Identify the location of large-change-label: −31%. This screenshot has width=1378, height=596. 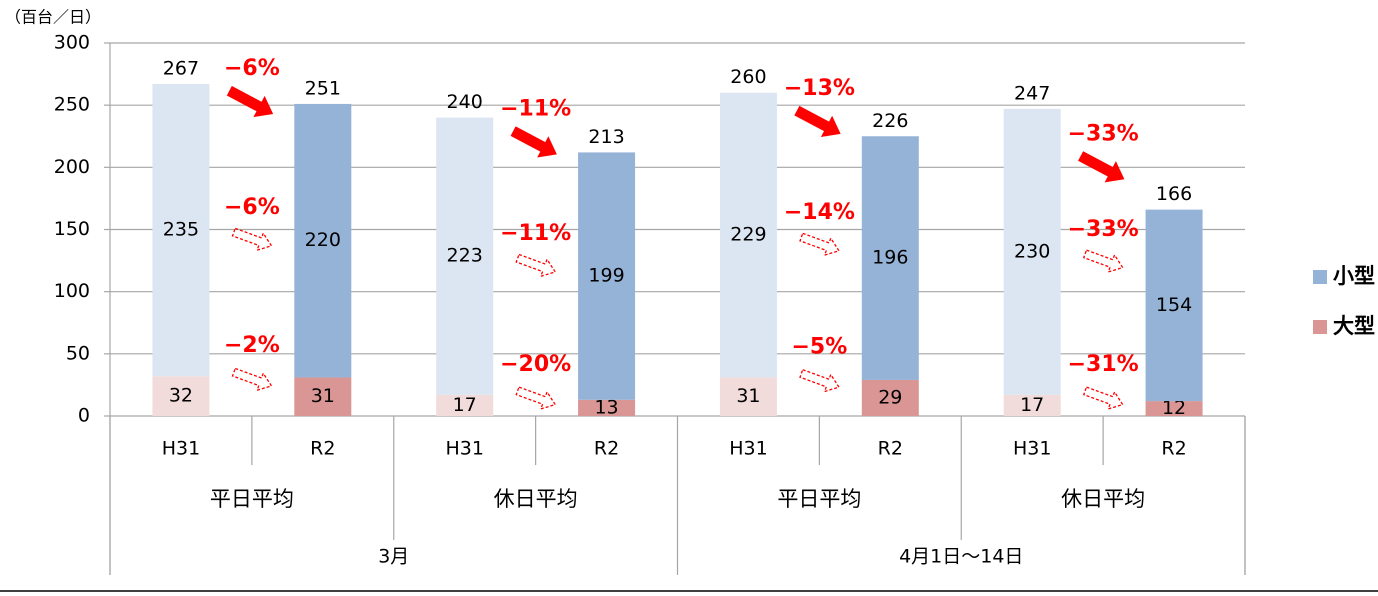
(1103, 364).